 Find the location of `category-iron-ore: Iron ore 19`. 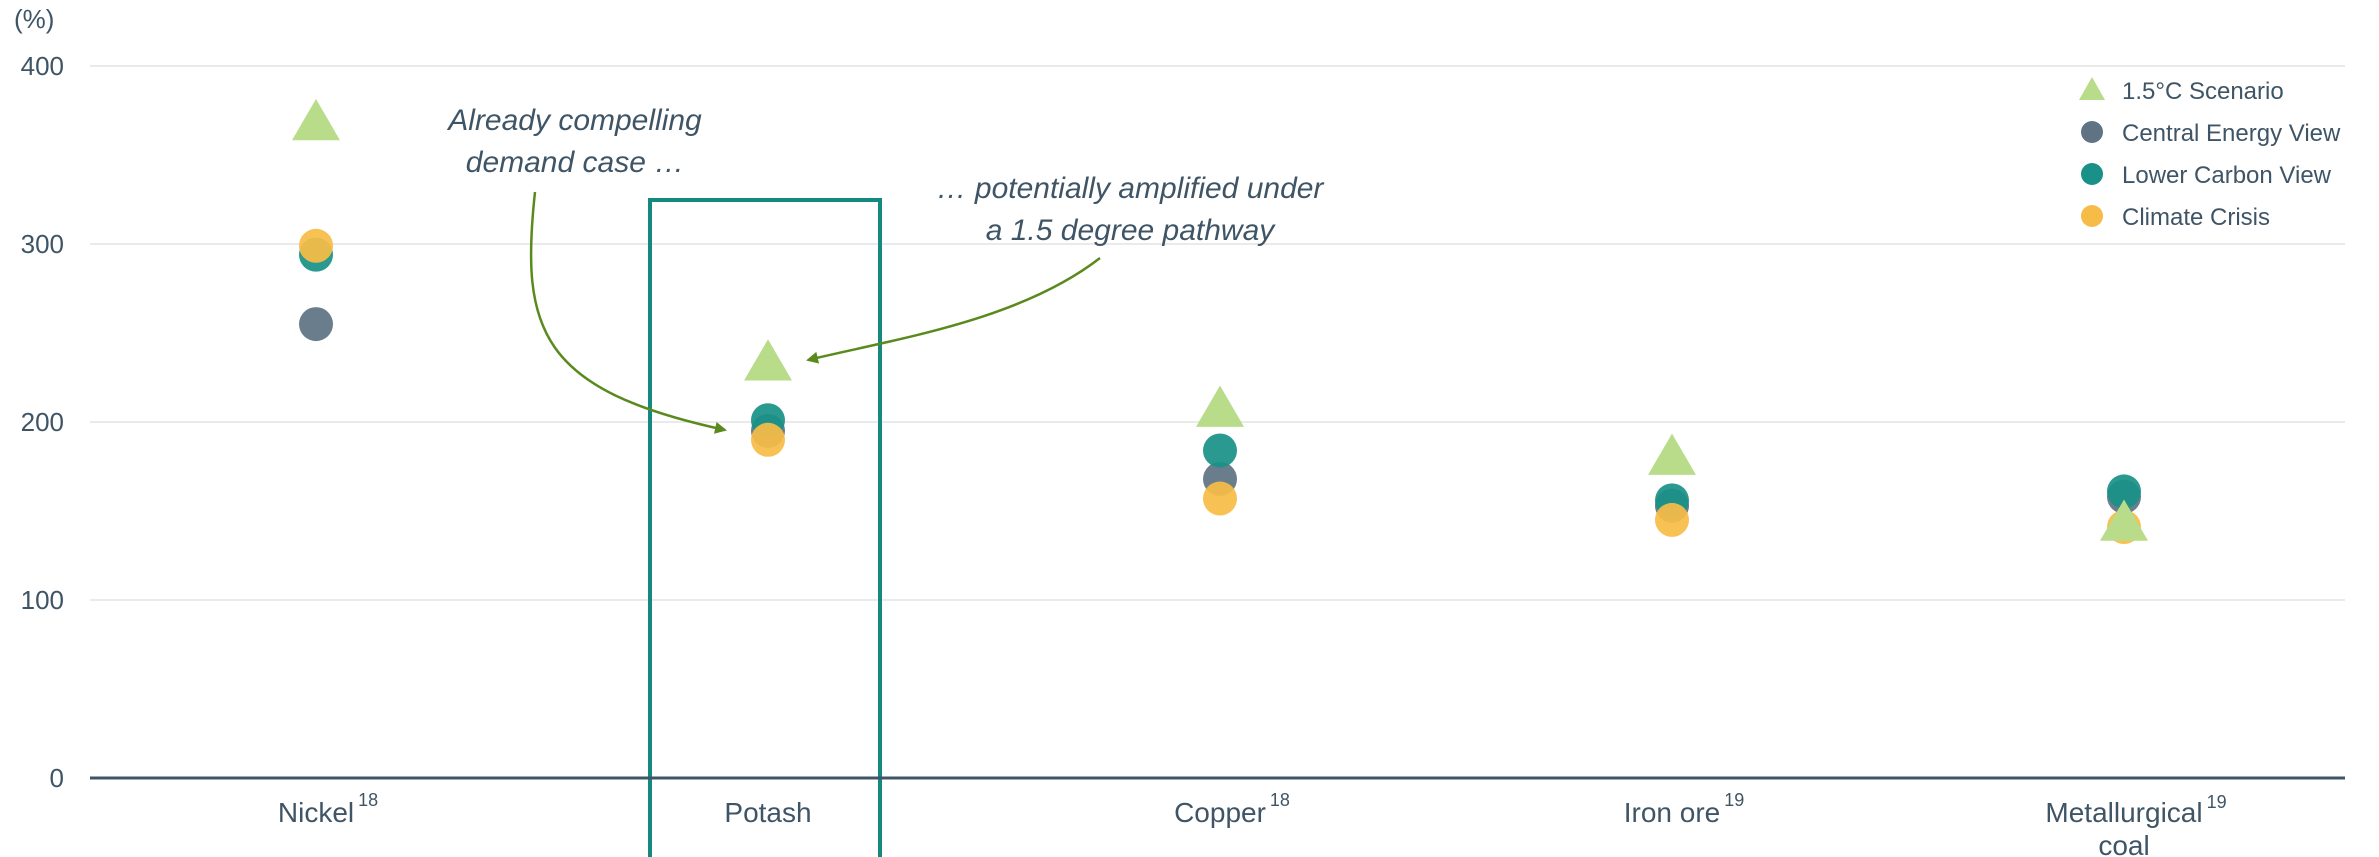

category-iron-ore: Iron ore 19 is located at coordinates (1684, 809).